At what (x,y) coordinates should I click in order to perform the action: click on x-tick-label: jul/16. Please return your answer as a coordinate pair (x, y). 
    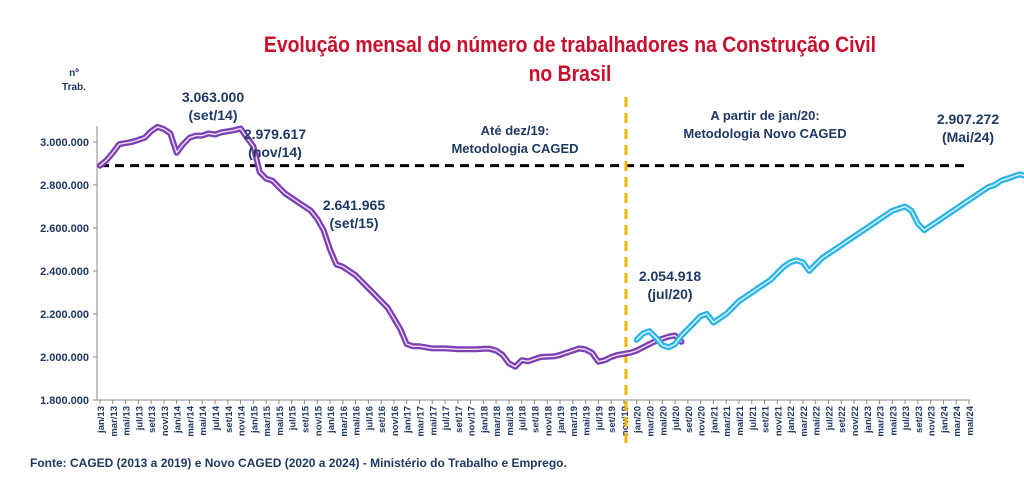
    Looking at the image, I should click on (369, 418).